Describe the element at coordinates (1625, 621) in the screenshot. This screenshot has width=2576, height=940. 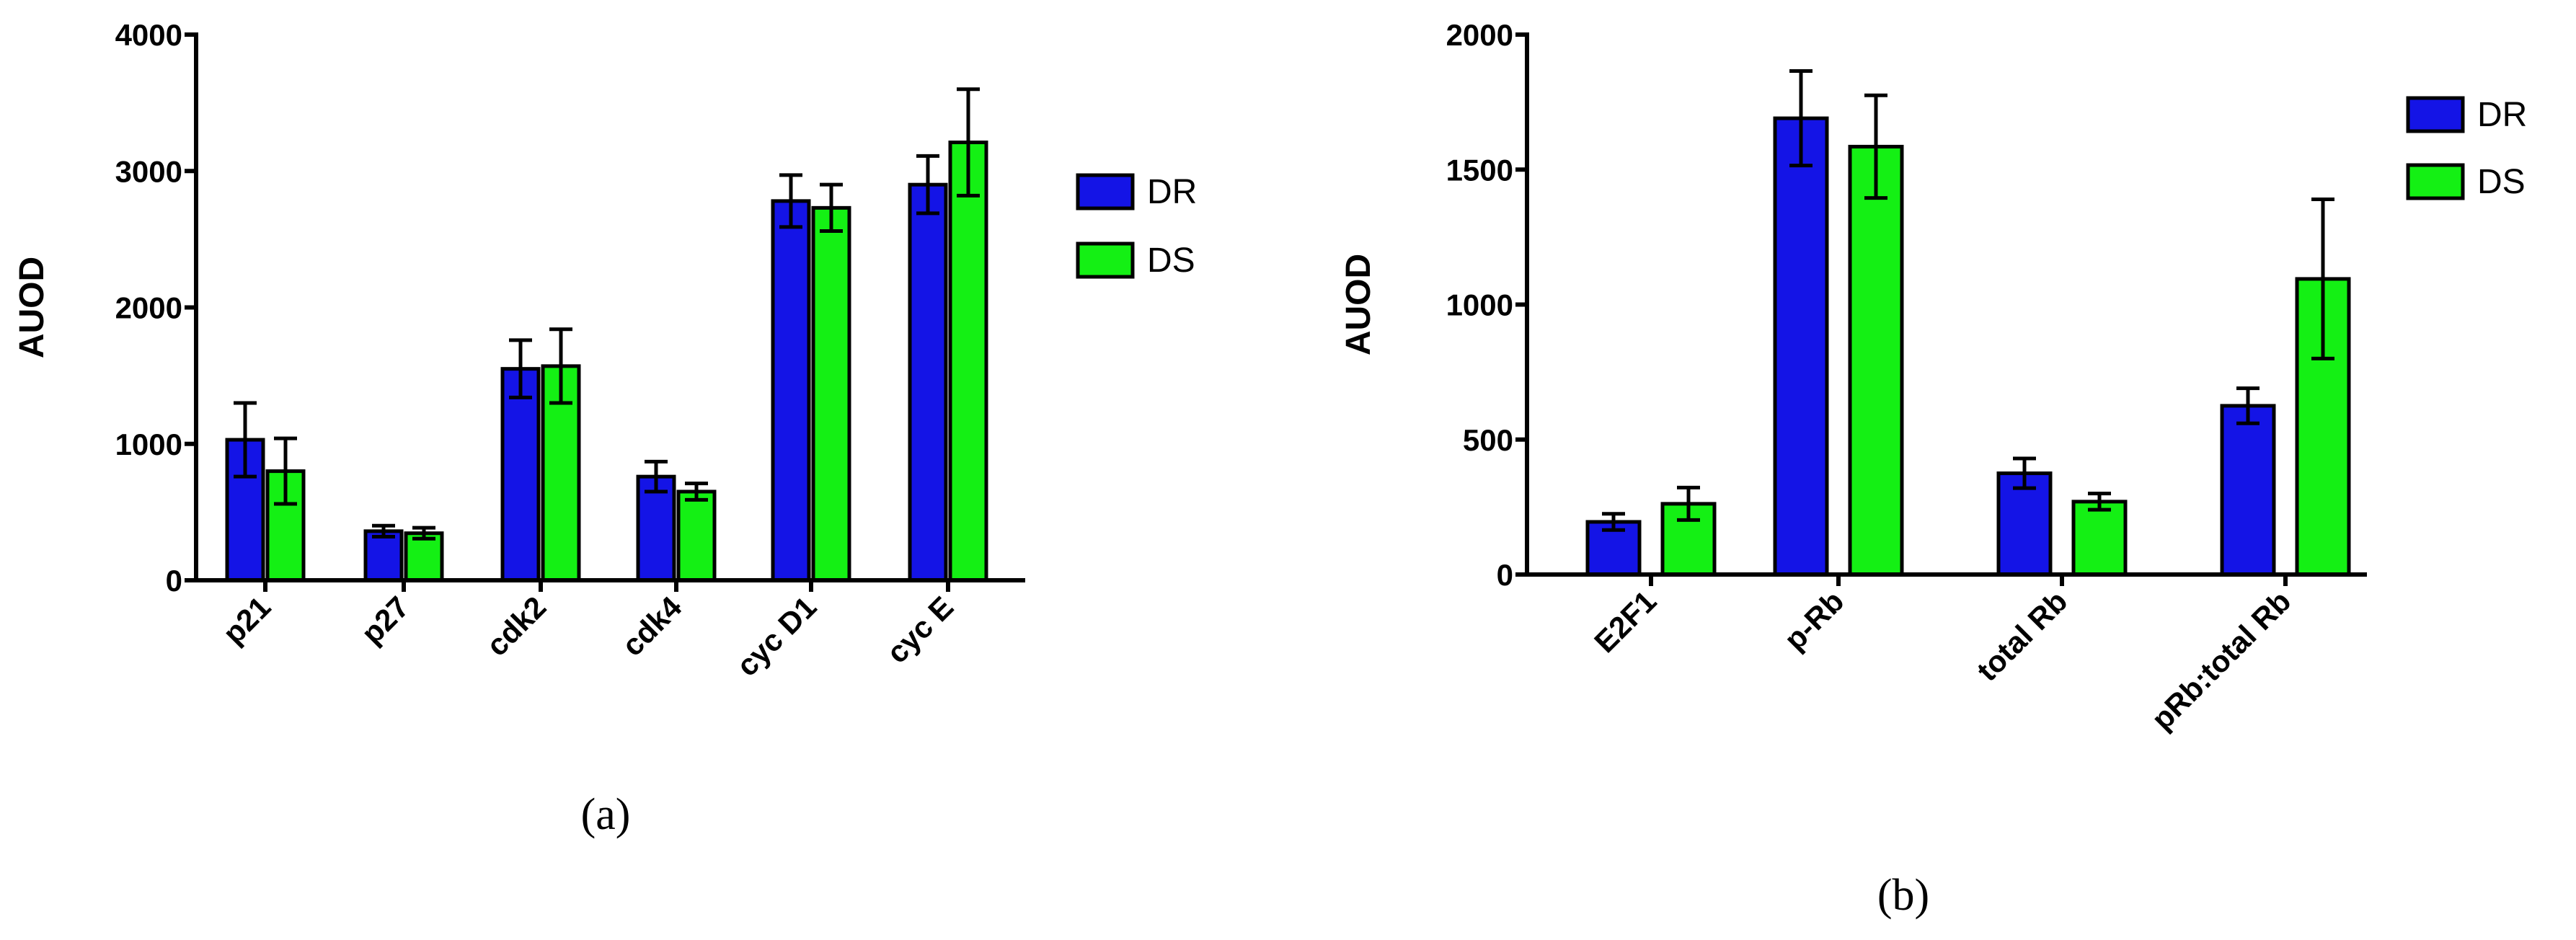
I see `x-tick-label: E2F1` at that location.